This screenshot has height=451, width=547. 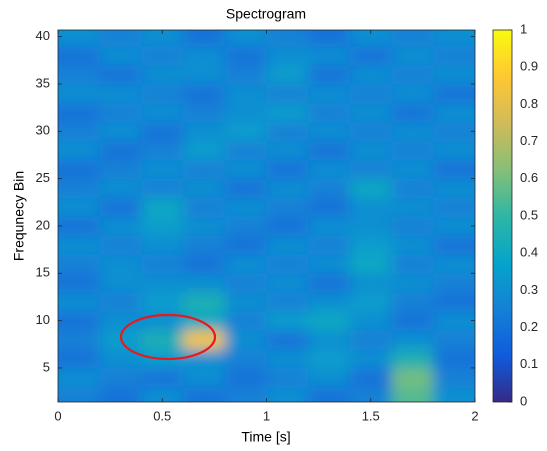 What do you see at coordinates (529, 140) in the screenshot?
I see `colorbar-tick-label: 0.7` at bounding box center [529, 140].